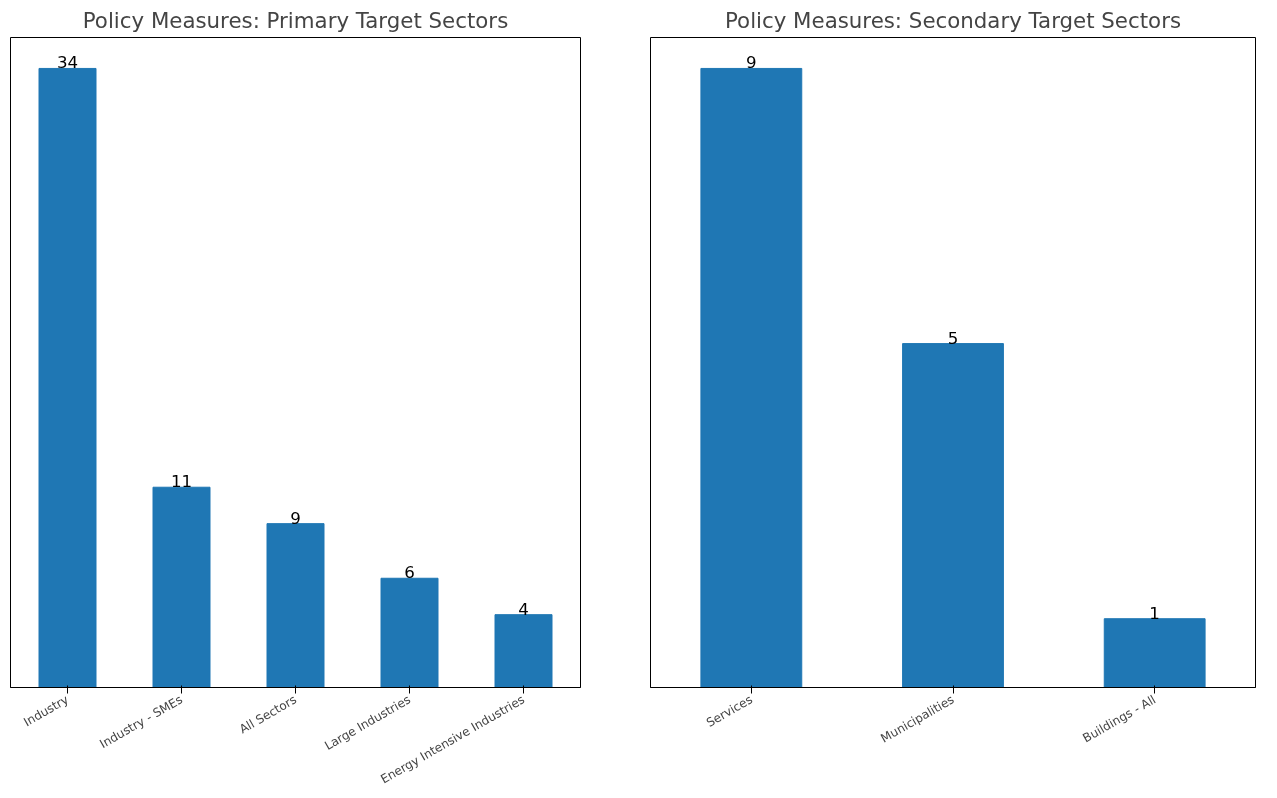 The image size is (1277, 798). Describe the element at coordinates (1154, 613) in the screenshot. I see `data-label: 1` at that location.